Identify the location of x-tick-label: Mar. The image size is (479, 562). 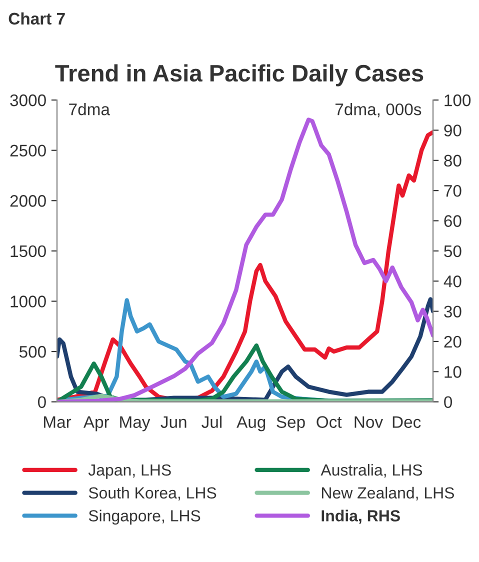
(58, 422).